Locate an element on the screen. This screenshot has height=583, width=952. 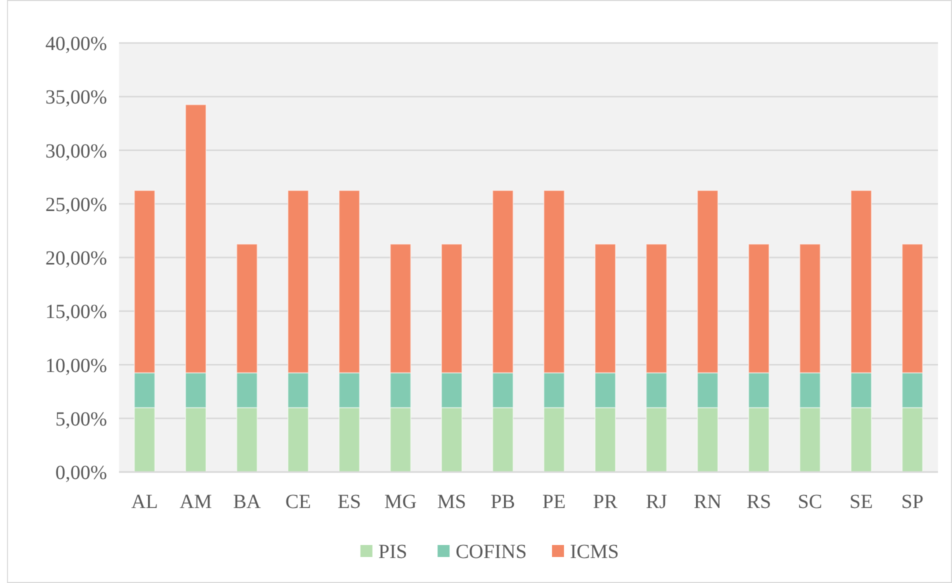
x-tick-label: SP is located at coordinates (912, 502).